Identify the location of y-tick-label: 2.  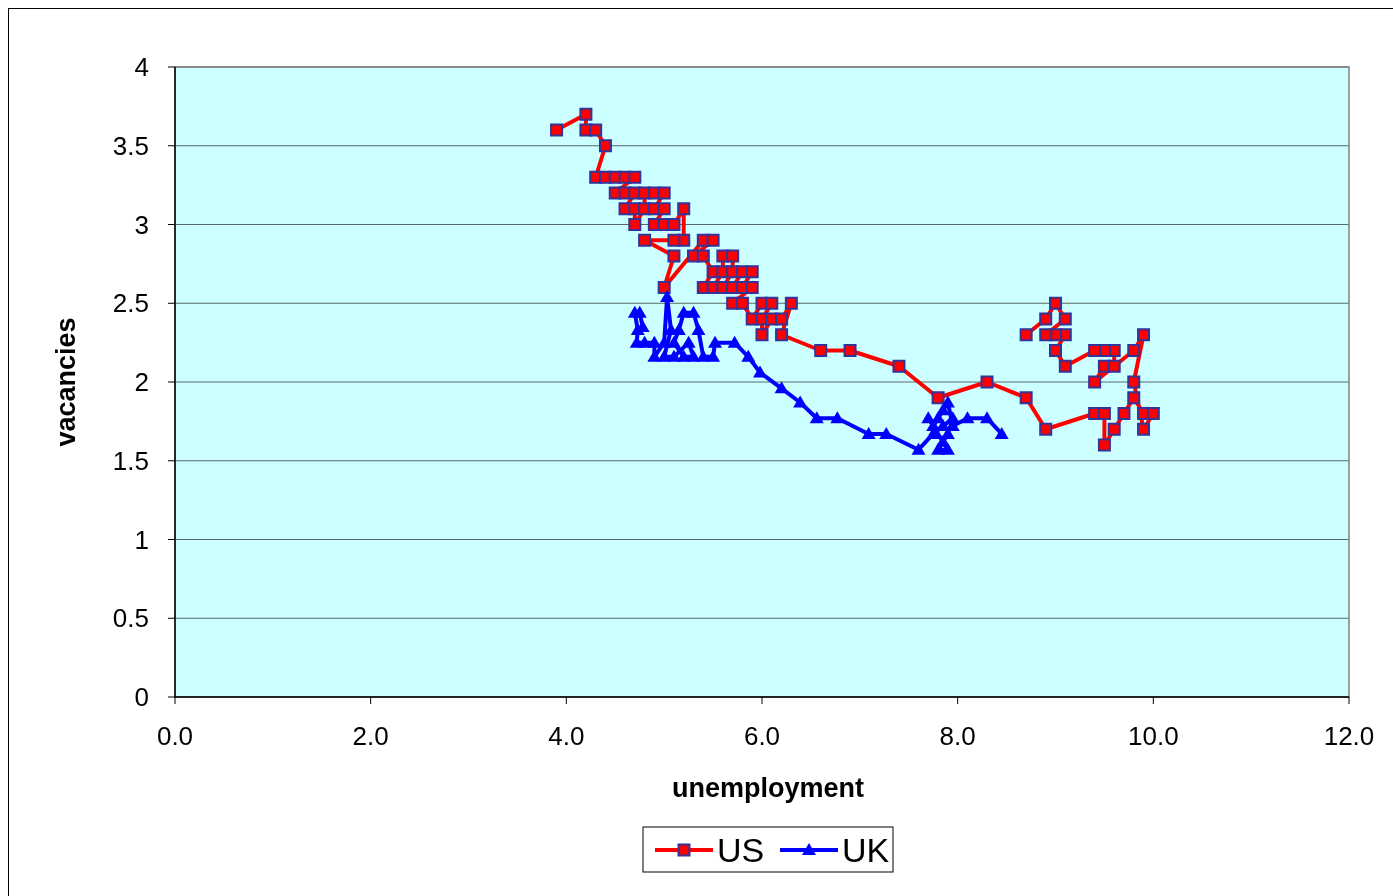
(141, 382).